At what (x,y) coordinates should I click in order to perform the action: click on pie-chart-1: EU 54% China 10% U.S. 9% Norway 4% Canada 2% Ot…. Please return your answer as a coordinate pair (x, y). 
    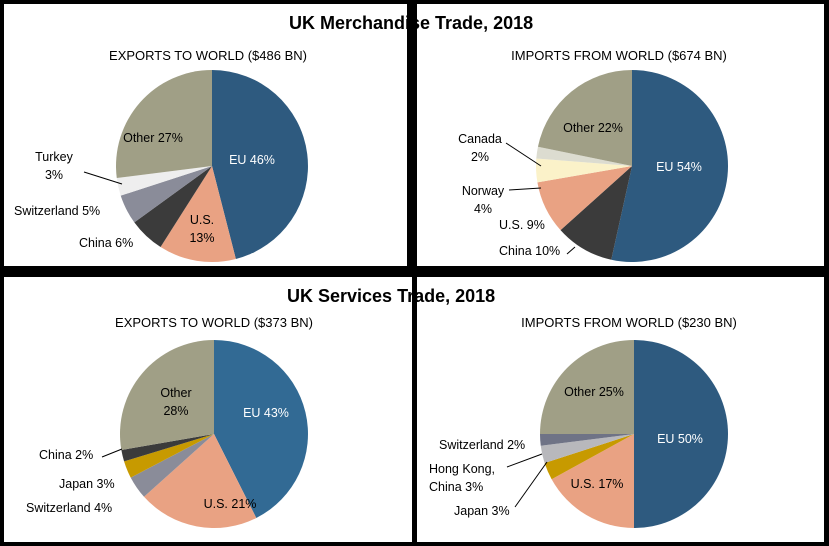
    Looking at the image, I should click on (593, 166).